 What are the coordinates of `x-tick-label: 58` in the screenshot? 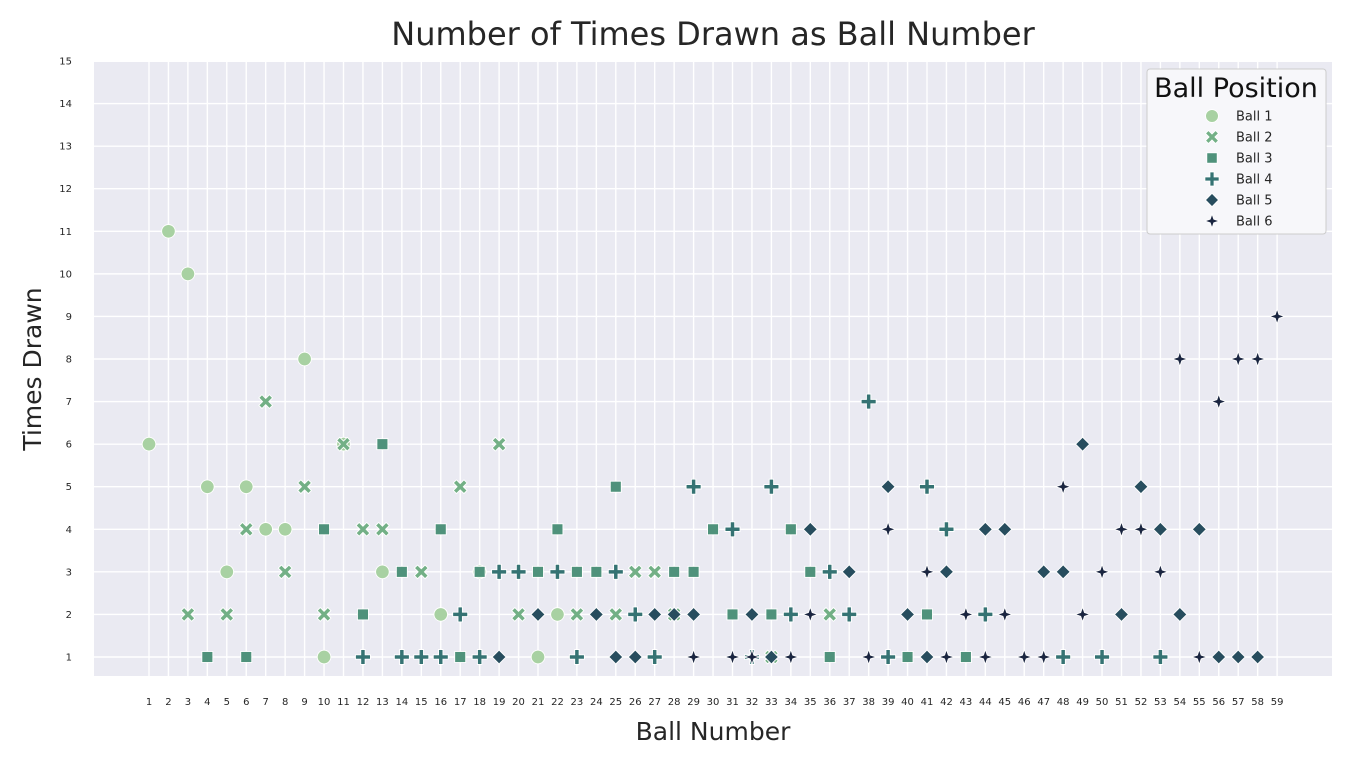 It's located at (1257, 702).